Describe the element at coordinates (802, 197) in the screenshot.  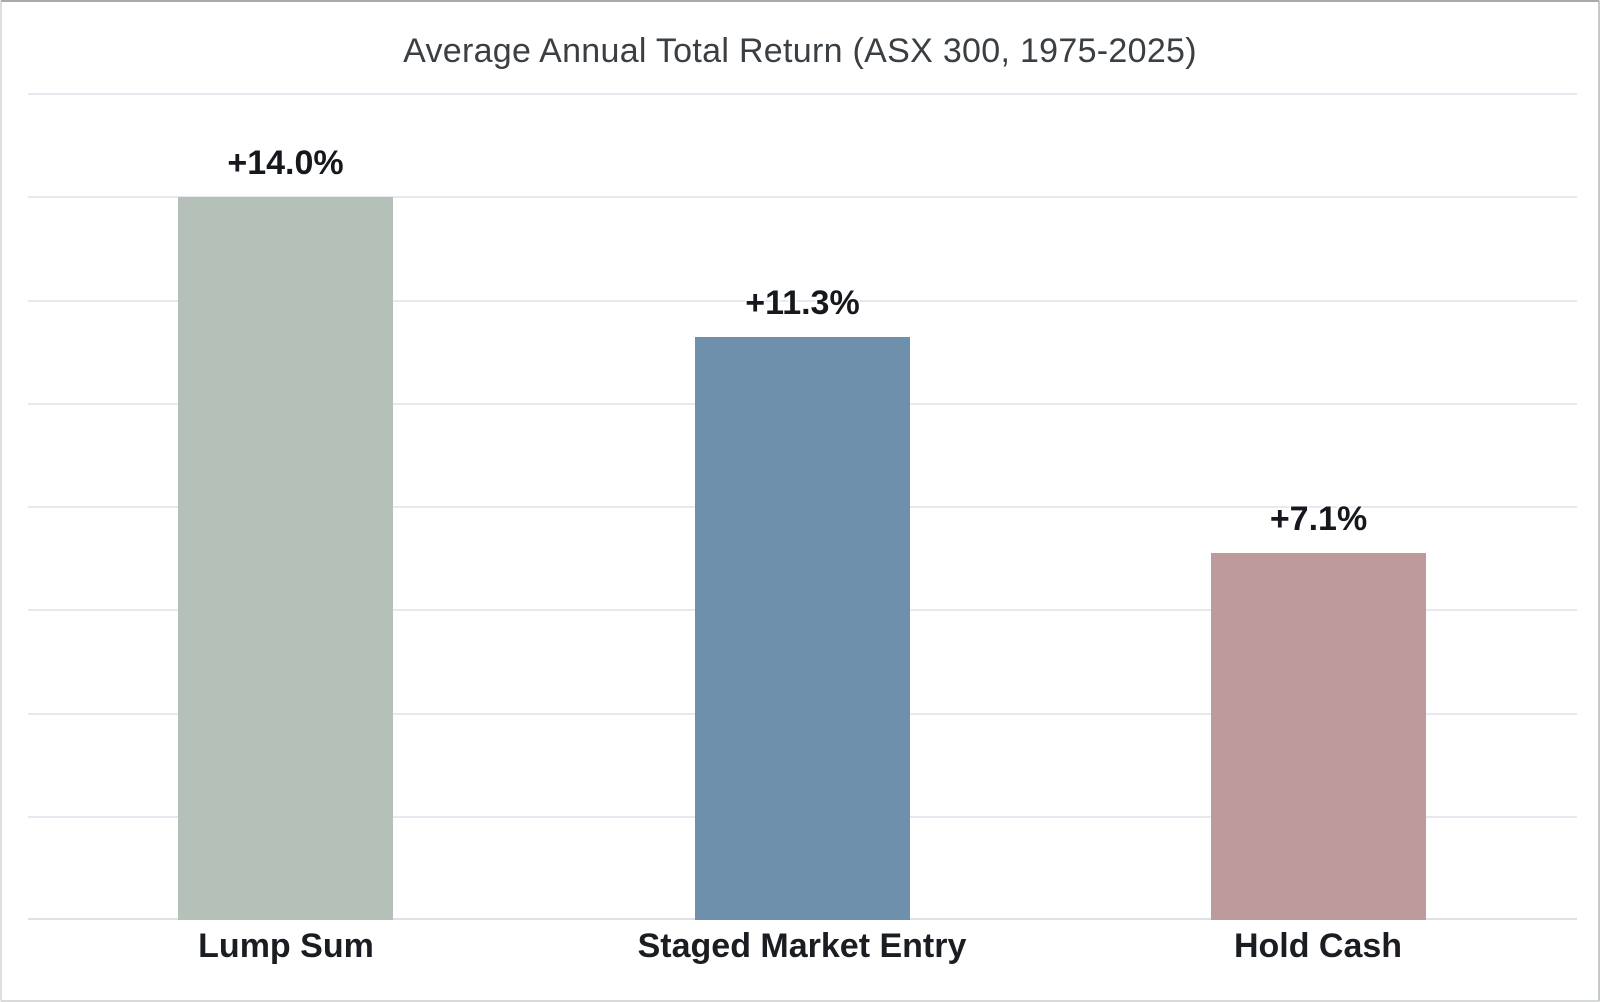
I see `gridline-14pct` at that location.